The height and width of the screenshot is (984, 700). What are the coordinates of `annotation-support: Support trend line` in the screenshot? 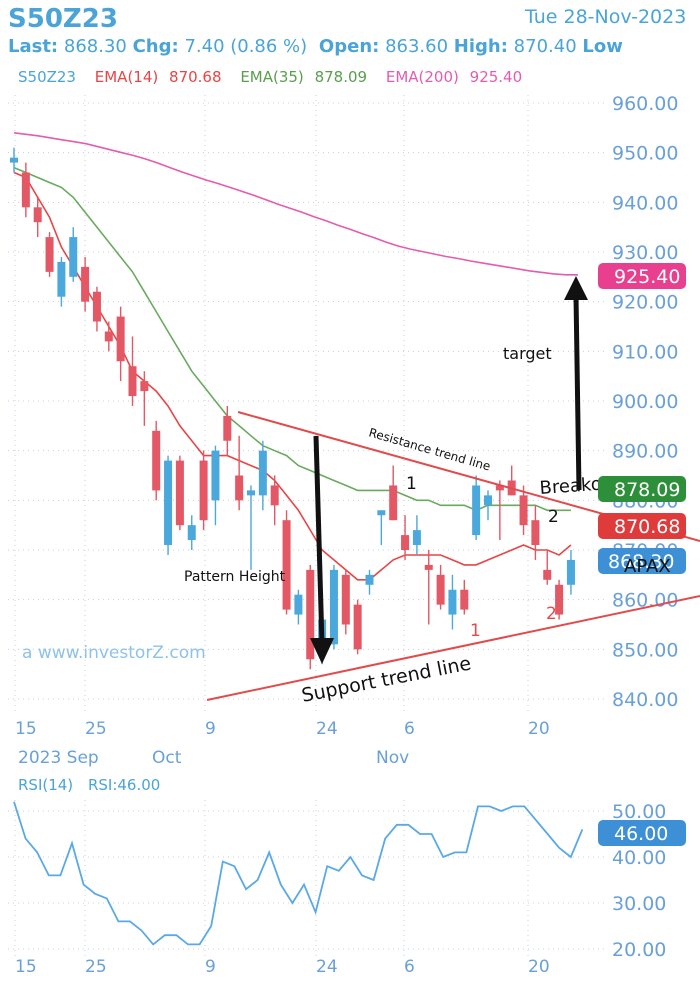 It's located at (386, 679).